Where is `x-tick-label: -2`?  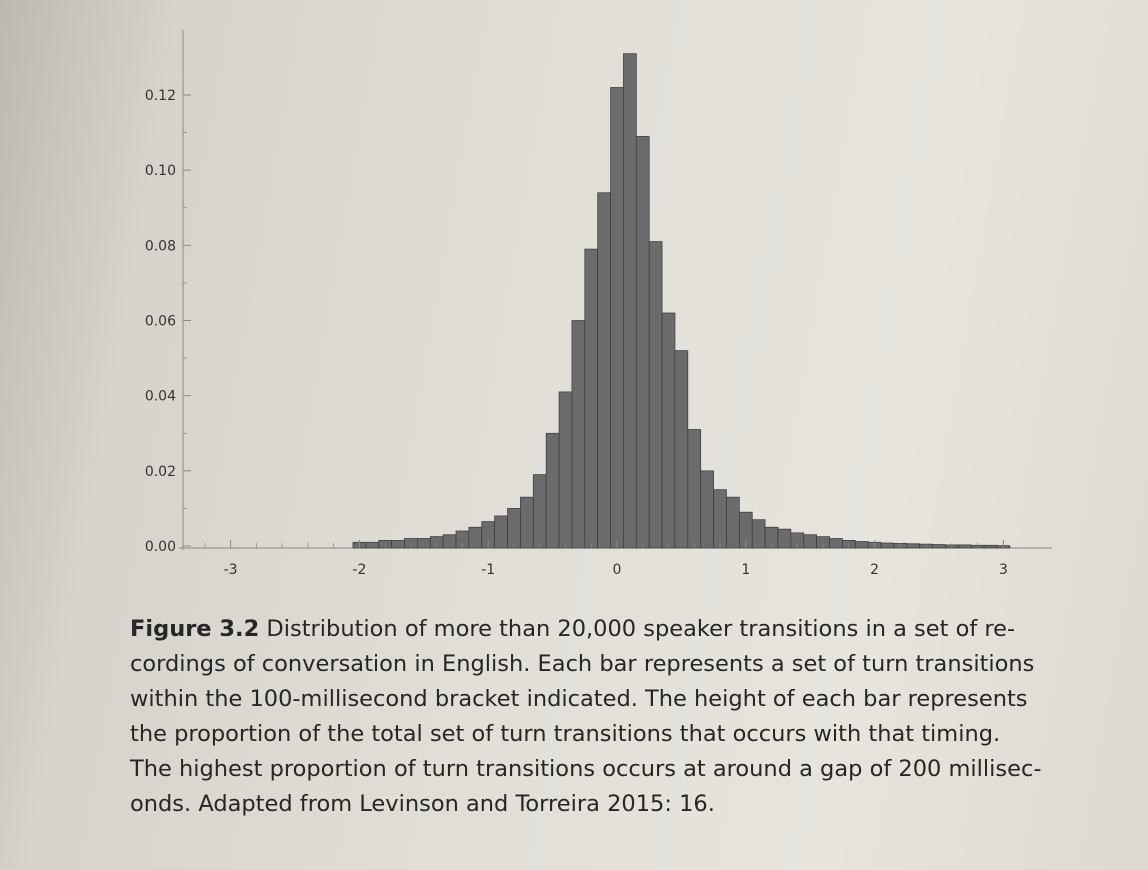
x-tick-label: -2 is located at coordinates (359, 570).